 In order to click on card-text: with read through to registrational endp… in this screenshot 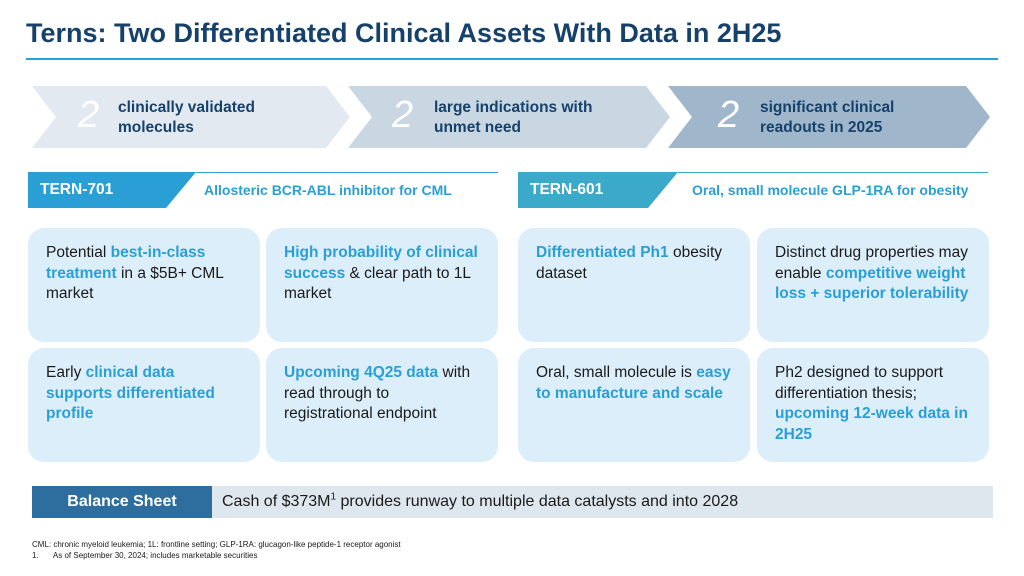, I will do `click(377, 393)`.